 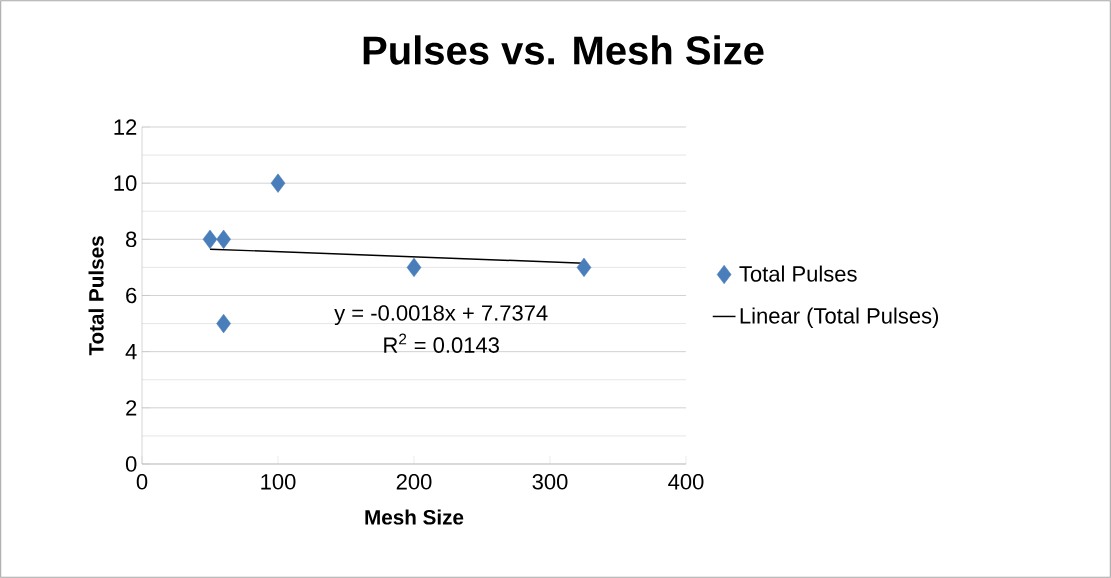 I want to click on x-tick-label: 400, so click(x=686, y=482).